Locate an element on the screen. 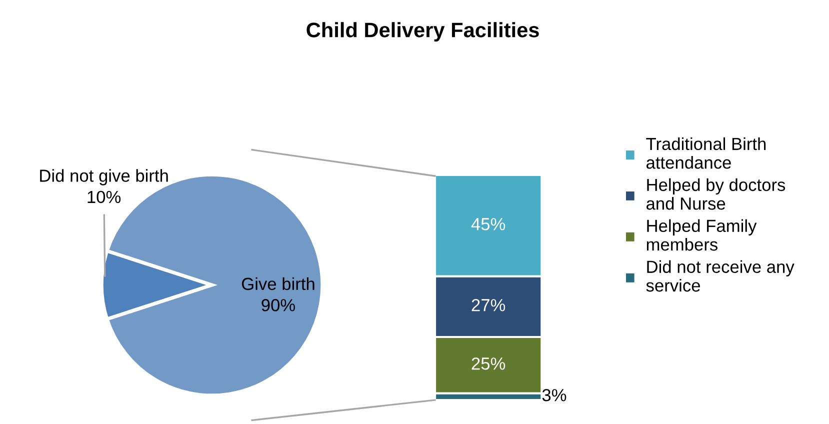  legend-label: Traditional Birth attendance is located at coordinates (706, 153).